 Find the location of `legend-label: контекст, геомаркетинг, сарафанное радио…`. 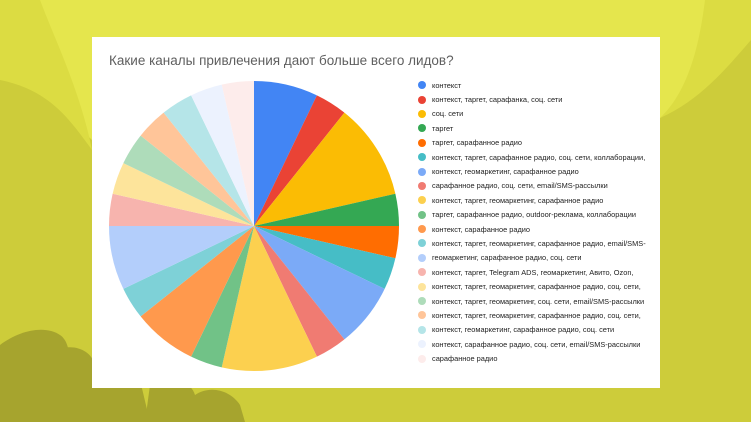

legend-label: контекст, геомаркетинг, сарафанное радио… is located at coordinates (523, 330).